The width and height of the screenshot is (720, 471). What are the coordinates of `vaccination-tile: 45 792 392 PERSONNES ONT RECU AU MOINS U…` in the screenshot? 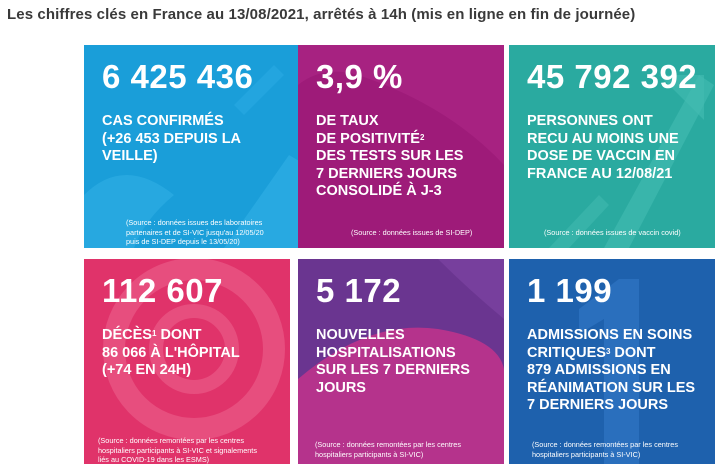 It's located at (612, 146).